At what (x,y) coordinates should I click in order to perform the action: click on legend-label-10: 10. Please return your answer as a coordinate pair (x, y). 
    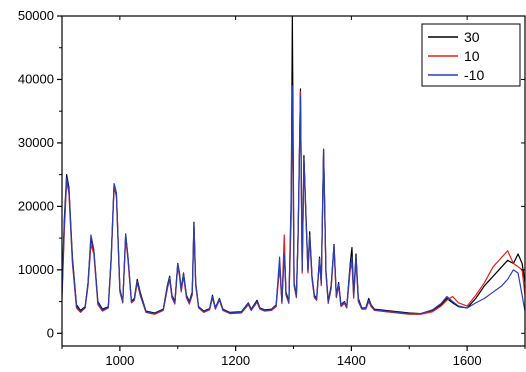
    Looking at the image, I should click on (472, 56).